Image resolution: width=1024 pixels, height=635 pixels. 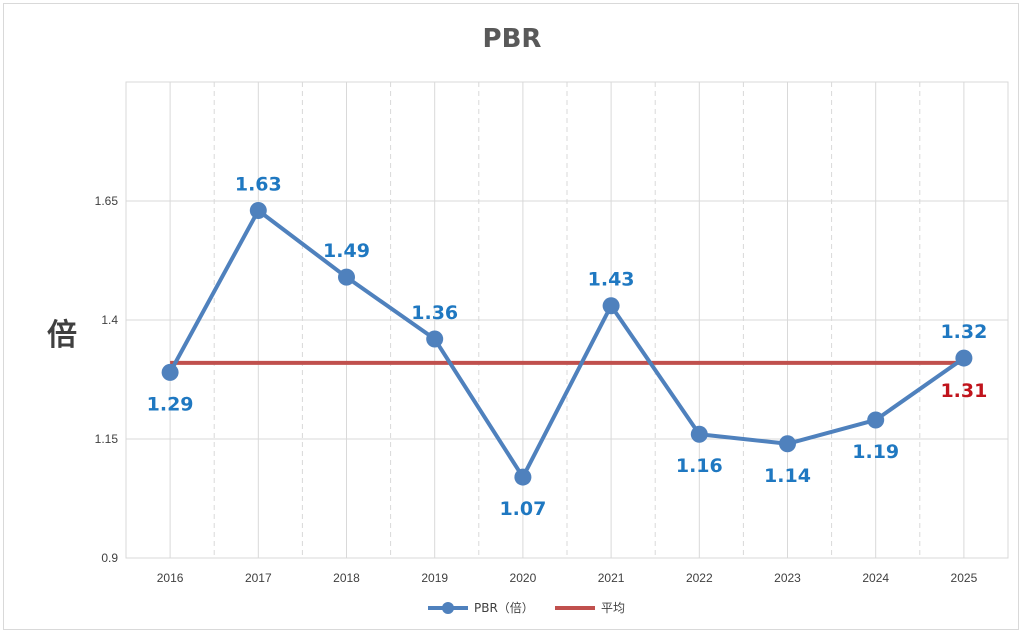 I want to click on pbr-data-label: 1.07, so click(x=522, y=509).